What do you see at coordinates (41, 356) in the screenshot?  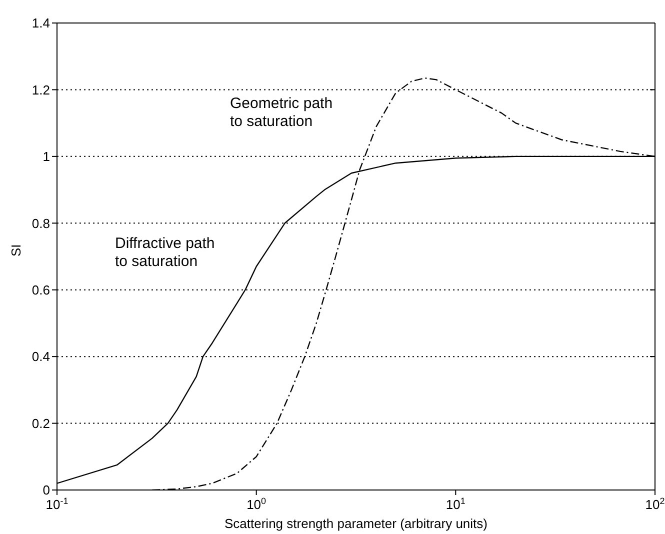 I see `y-tick-label: 0.4` at bounding box center [41, 356].